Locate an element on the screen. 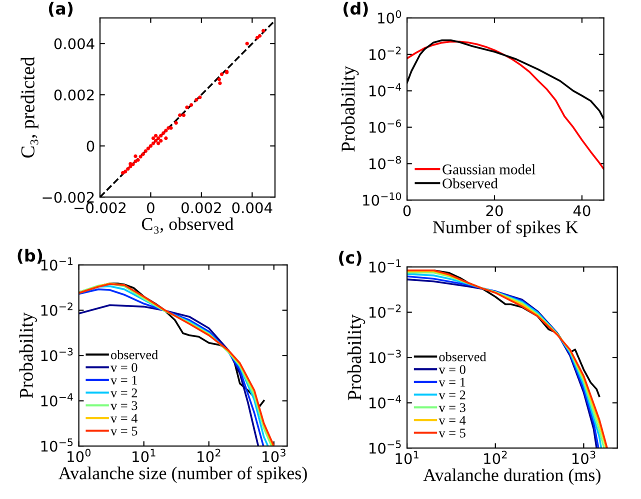 Image resolution: width=641 pixels, height=499 pixels. x-tick-label: 40 is located at coordinates (581, 210).